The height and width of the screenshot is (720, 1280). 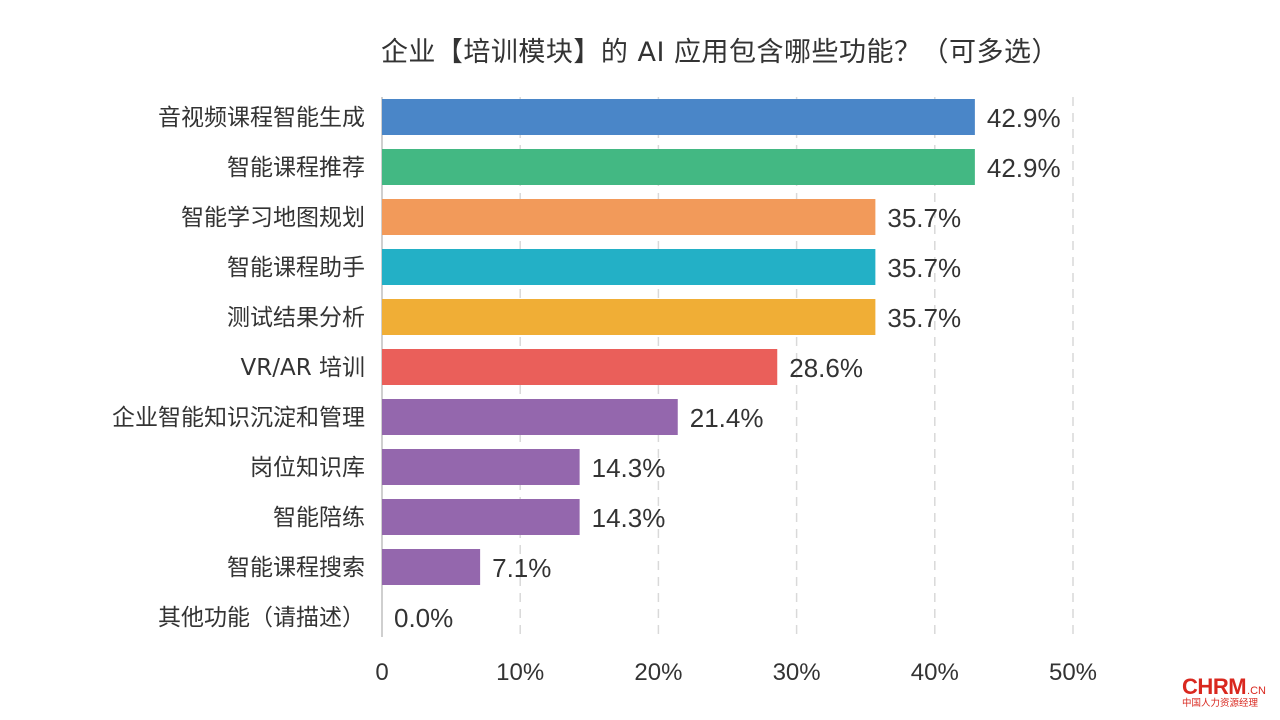 I want to click on category-label: 企业智能知识沉淀和管理, so click(x=238, y=418).